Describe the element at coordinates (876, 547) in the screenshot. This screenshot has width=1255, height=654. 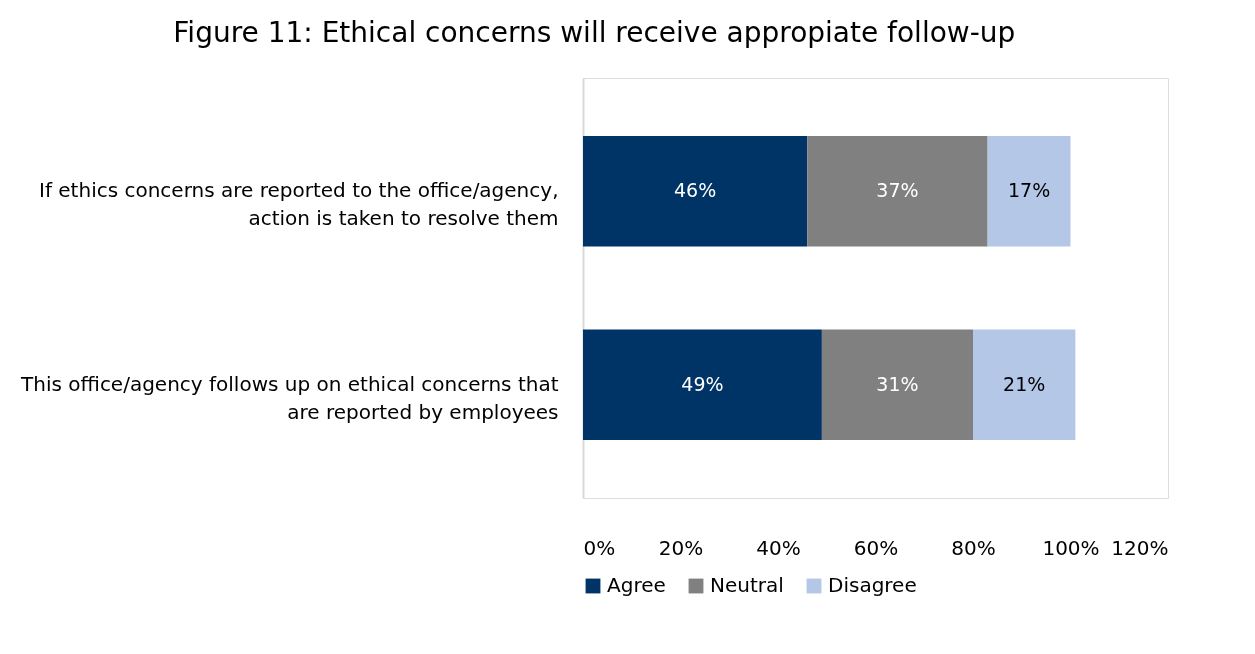
I see `x-tick-label: 60%` at that location.